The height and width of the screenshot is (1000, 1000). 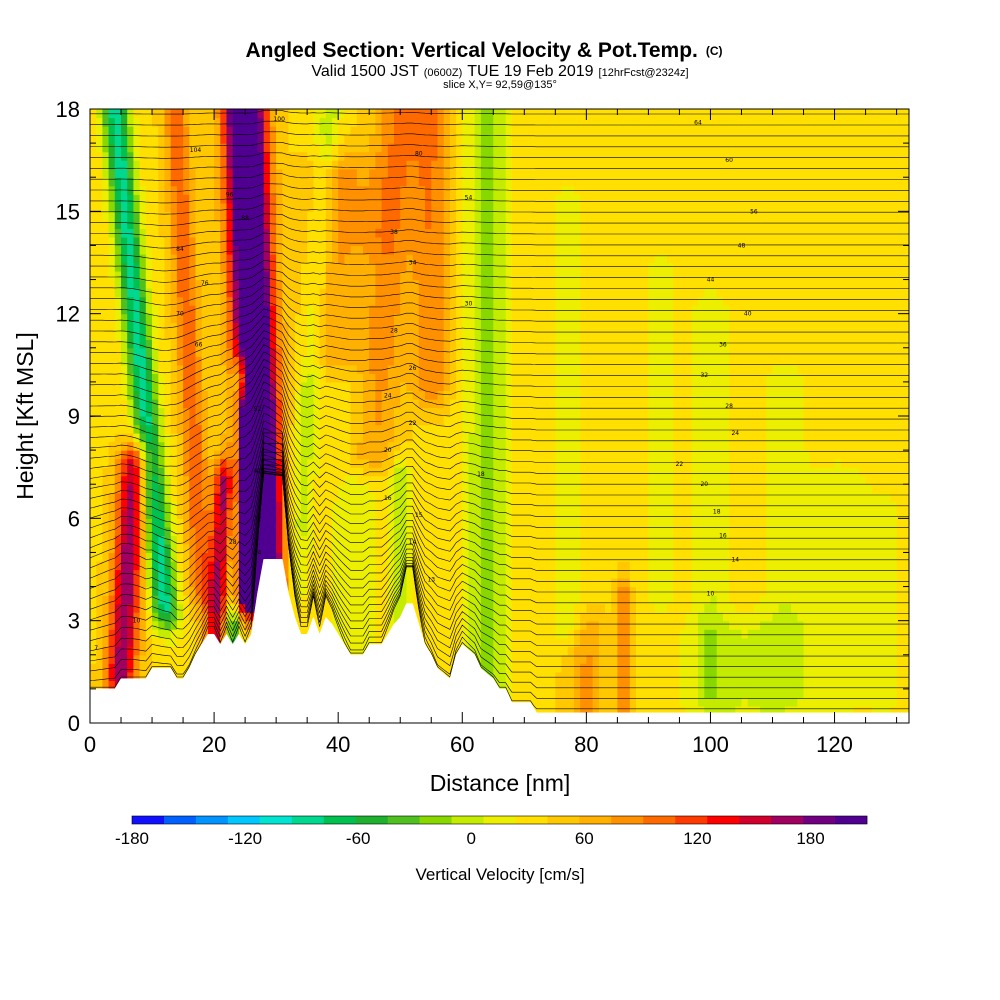 What do you see at coordinates (258, 471) in the screenshot?
I see `contour-label: 42` at bounding box center [258, 471].